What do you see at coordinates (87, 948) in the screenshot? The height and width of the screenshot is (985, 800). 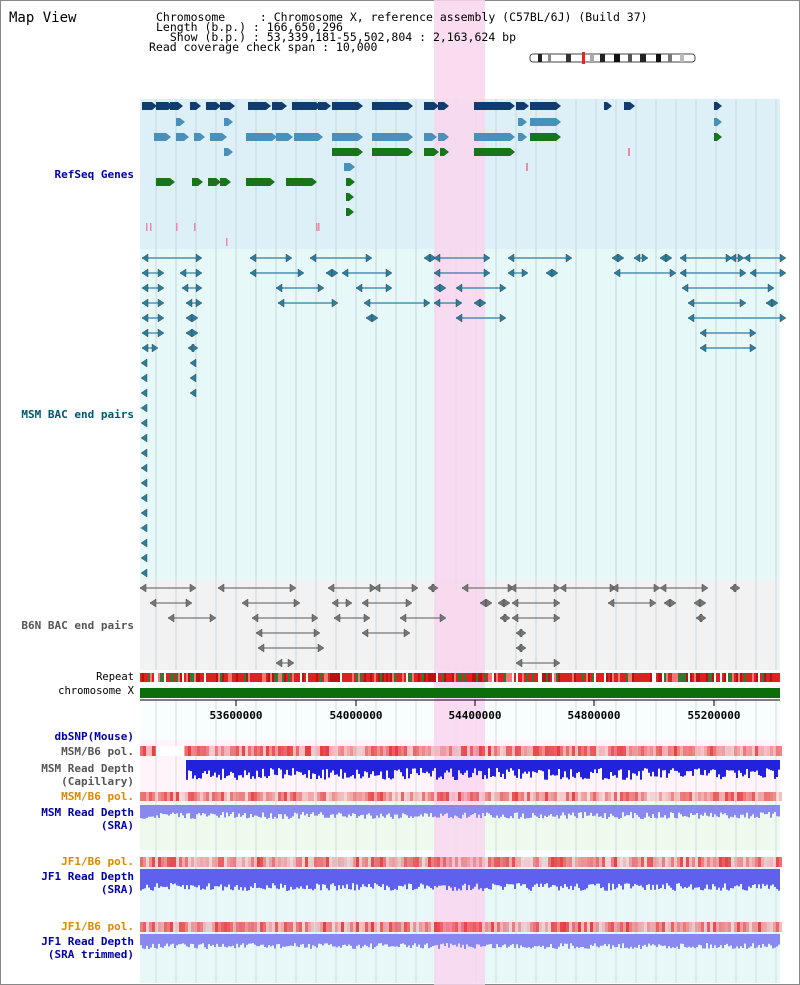 I see `jf1-read-depth-trimmed-label: JF1 Read Depth (SRA trimmed)` at bounding box center [87, 948].